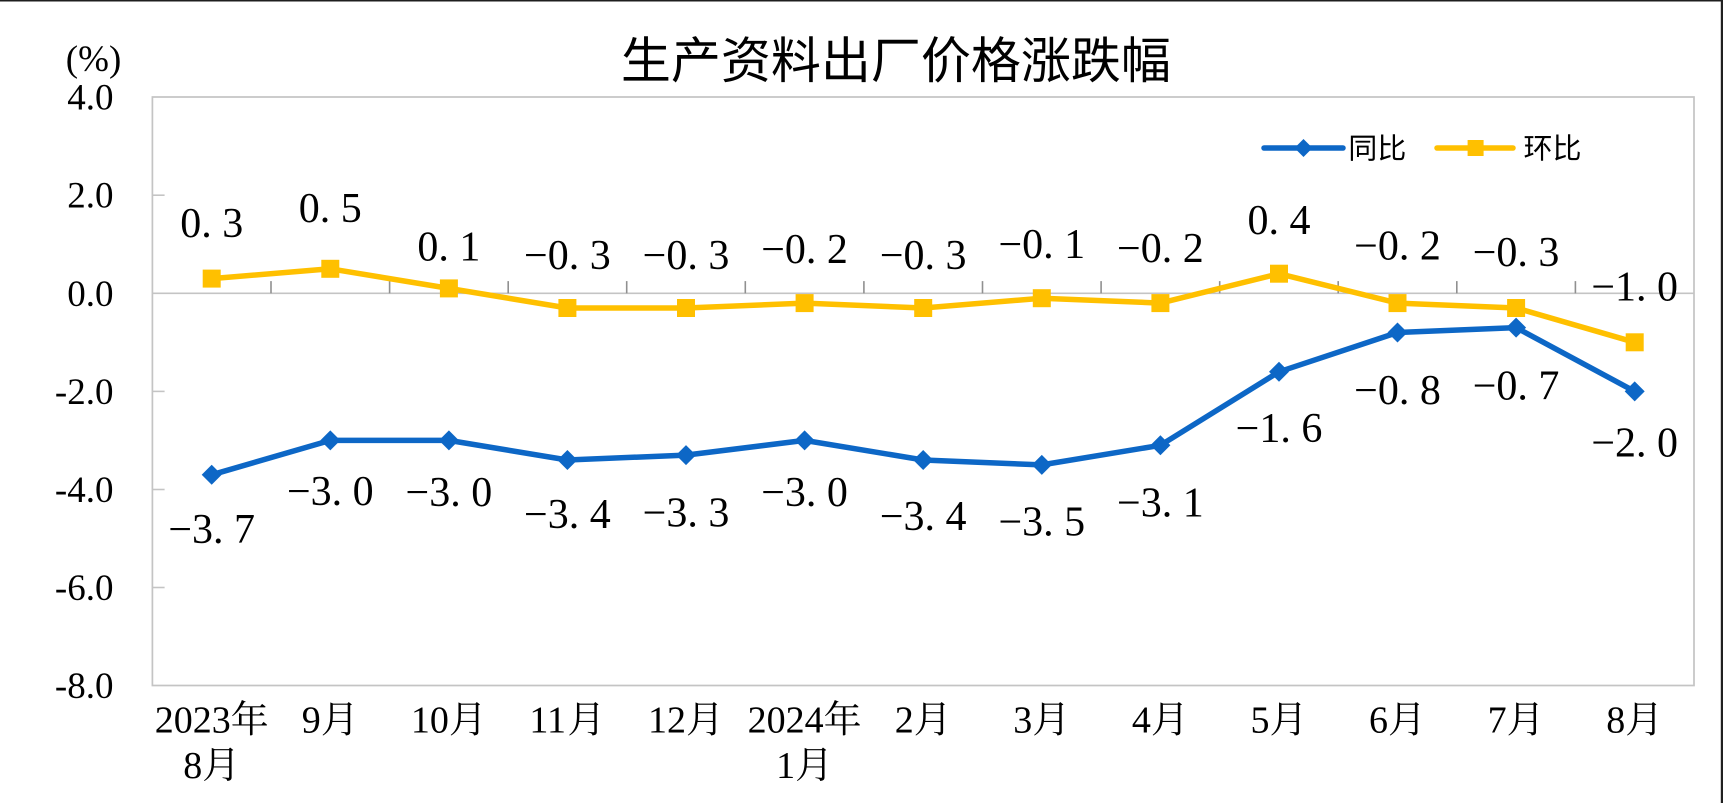  I want to click on svg-text: −3. 1, so click(1160, 503).